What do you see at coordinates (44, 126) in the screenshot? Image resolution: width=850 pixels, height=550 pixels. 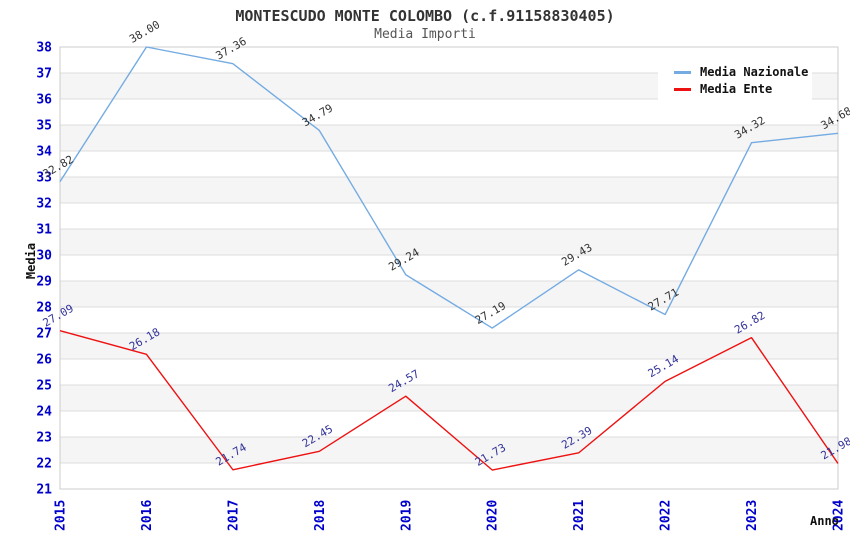 I see `y-tick-label: 35` at bounding box center [44, 126].